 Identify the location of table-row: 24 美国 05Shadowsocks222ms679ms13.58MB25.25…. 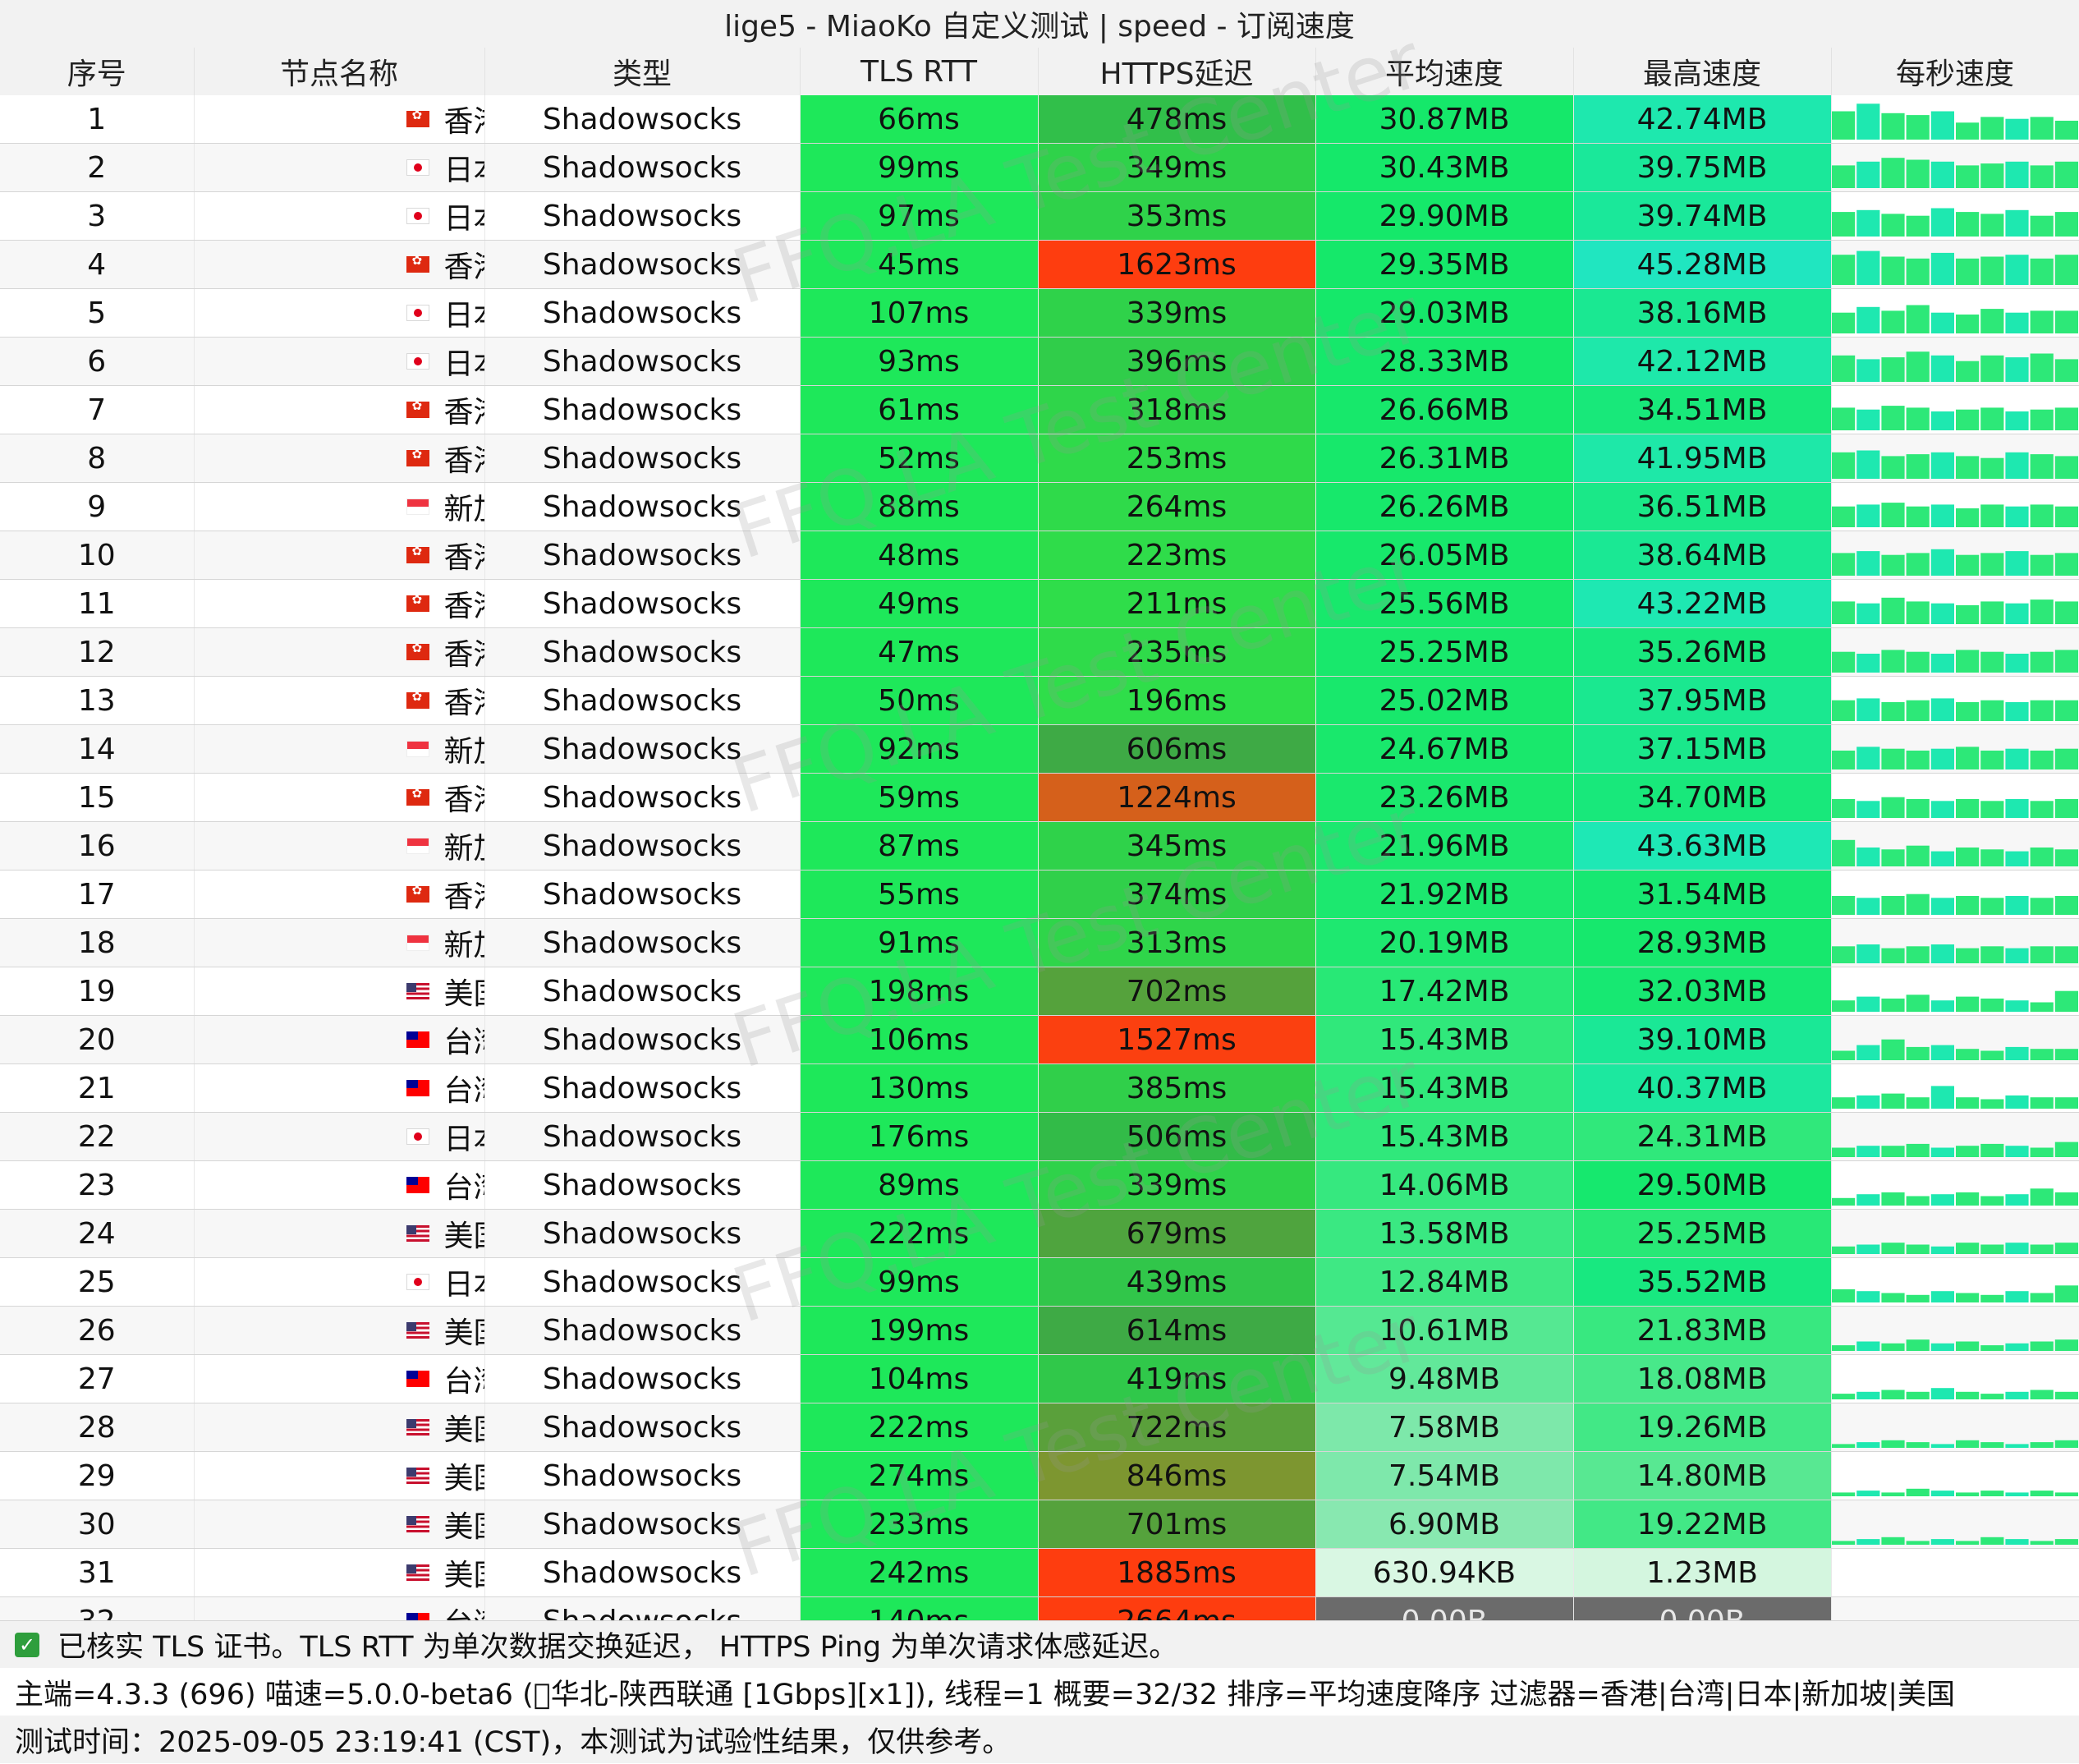
(1039, 1233).